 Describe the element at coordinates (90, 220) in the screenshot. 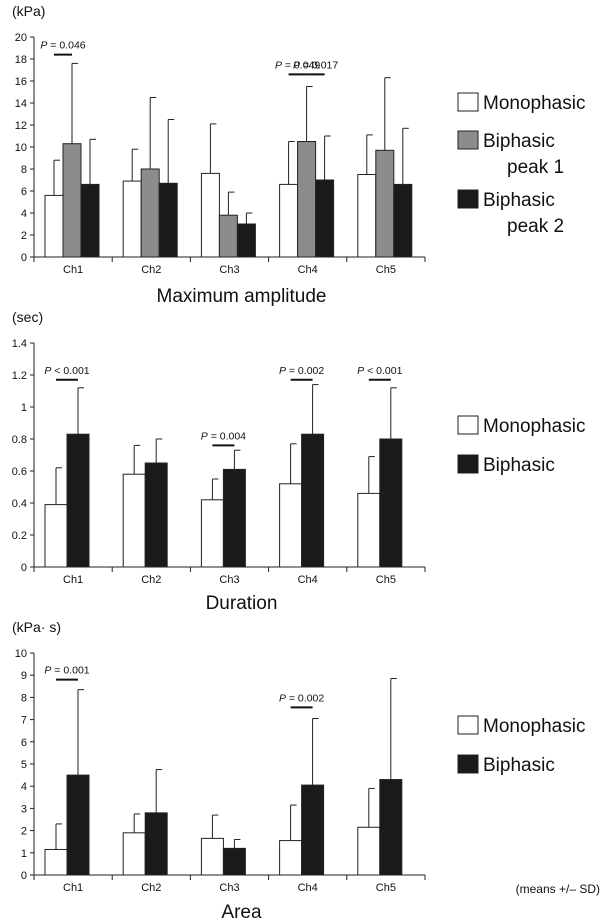

I see `bar-biphasic-peak-2-ch1` at that location.